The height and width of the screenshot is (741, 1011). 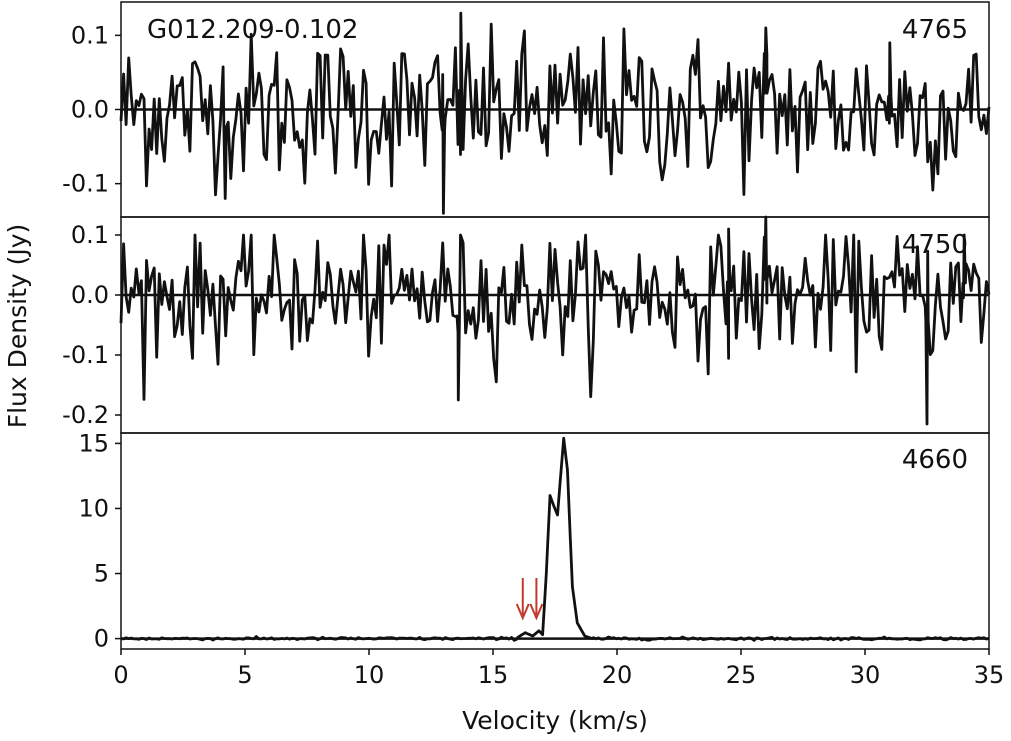 What do you see at coordinates (101, 574) in the screenshot?
I see `y-tick-label: 5` at bounding box center [101, 574].